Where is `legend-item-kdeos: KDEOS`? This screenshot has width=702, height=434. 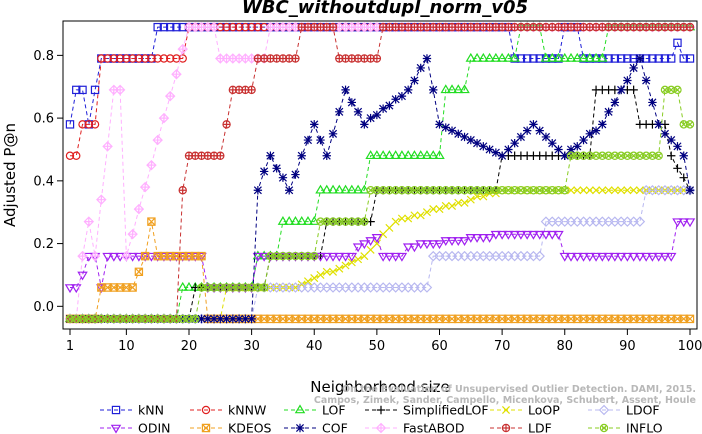
legend-item-kdeos: KDEOS is located at coordinates (231, 427).